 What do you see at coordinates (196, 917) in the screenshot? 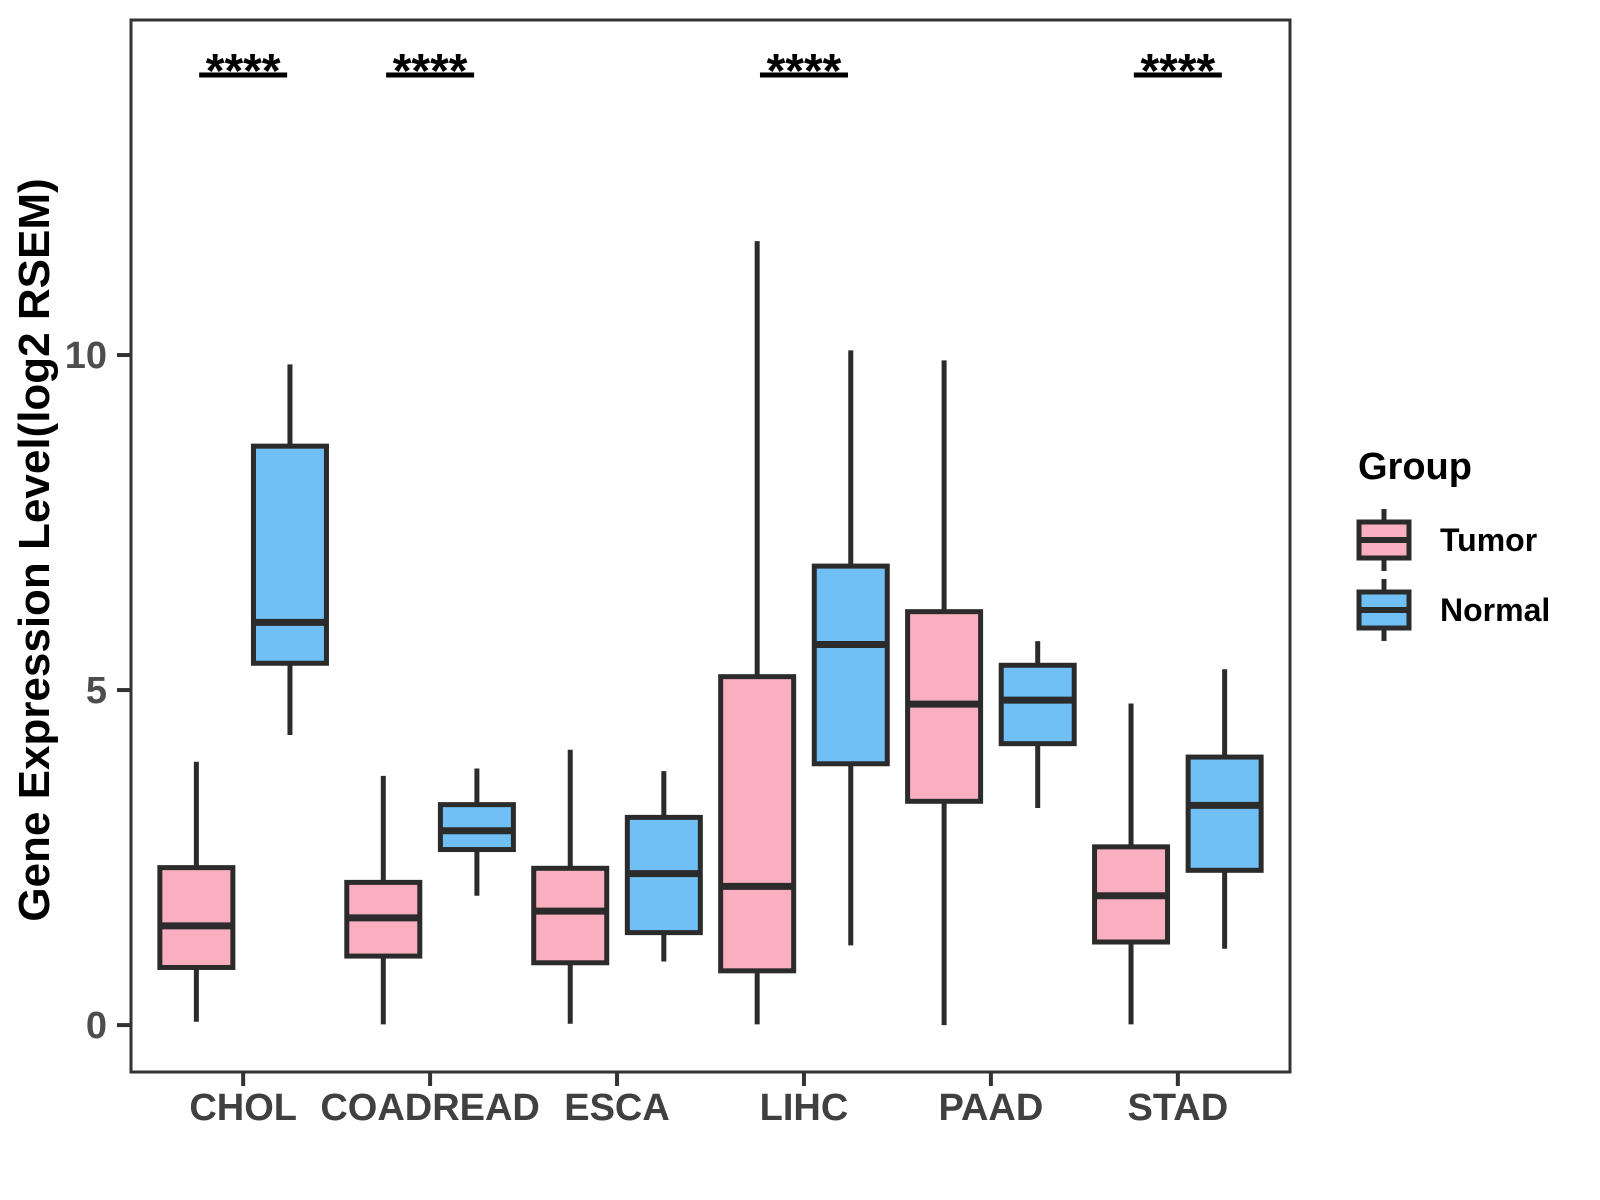
I see `box-tumor-CHOL` at bounding box center [196, 917].